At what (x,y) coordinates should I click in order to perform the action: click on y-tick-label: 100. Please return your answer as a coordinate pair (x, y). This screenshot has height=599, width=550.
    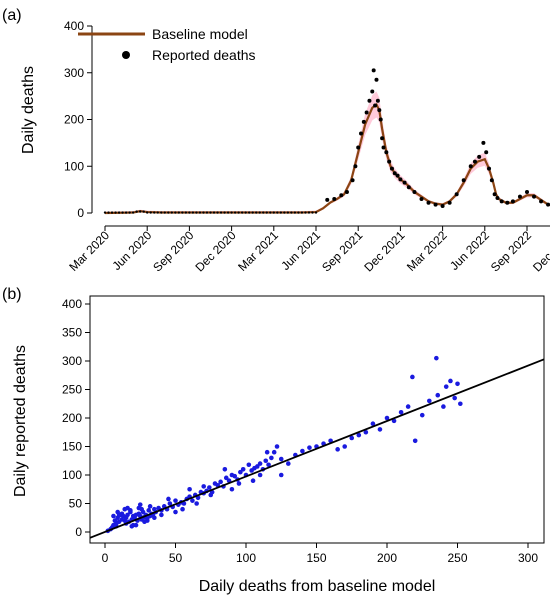
    Looking at the image, I should click on (72, 475).